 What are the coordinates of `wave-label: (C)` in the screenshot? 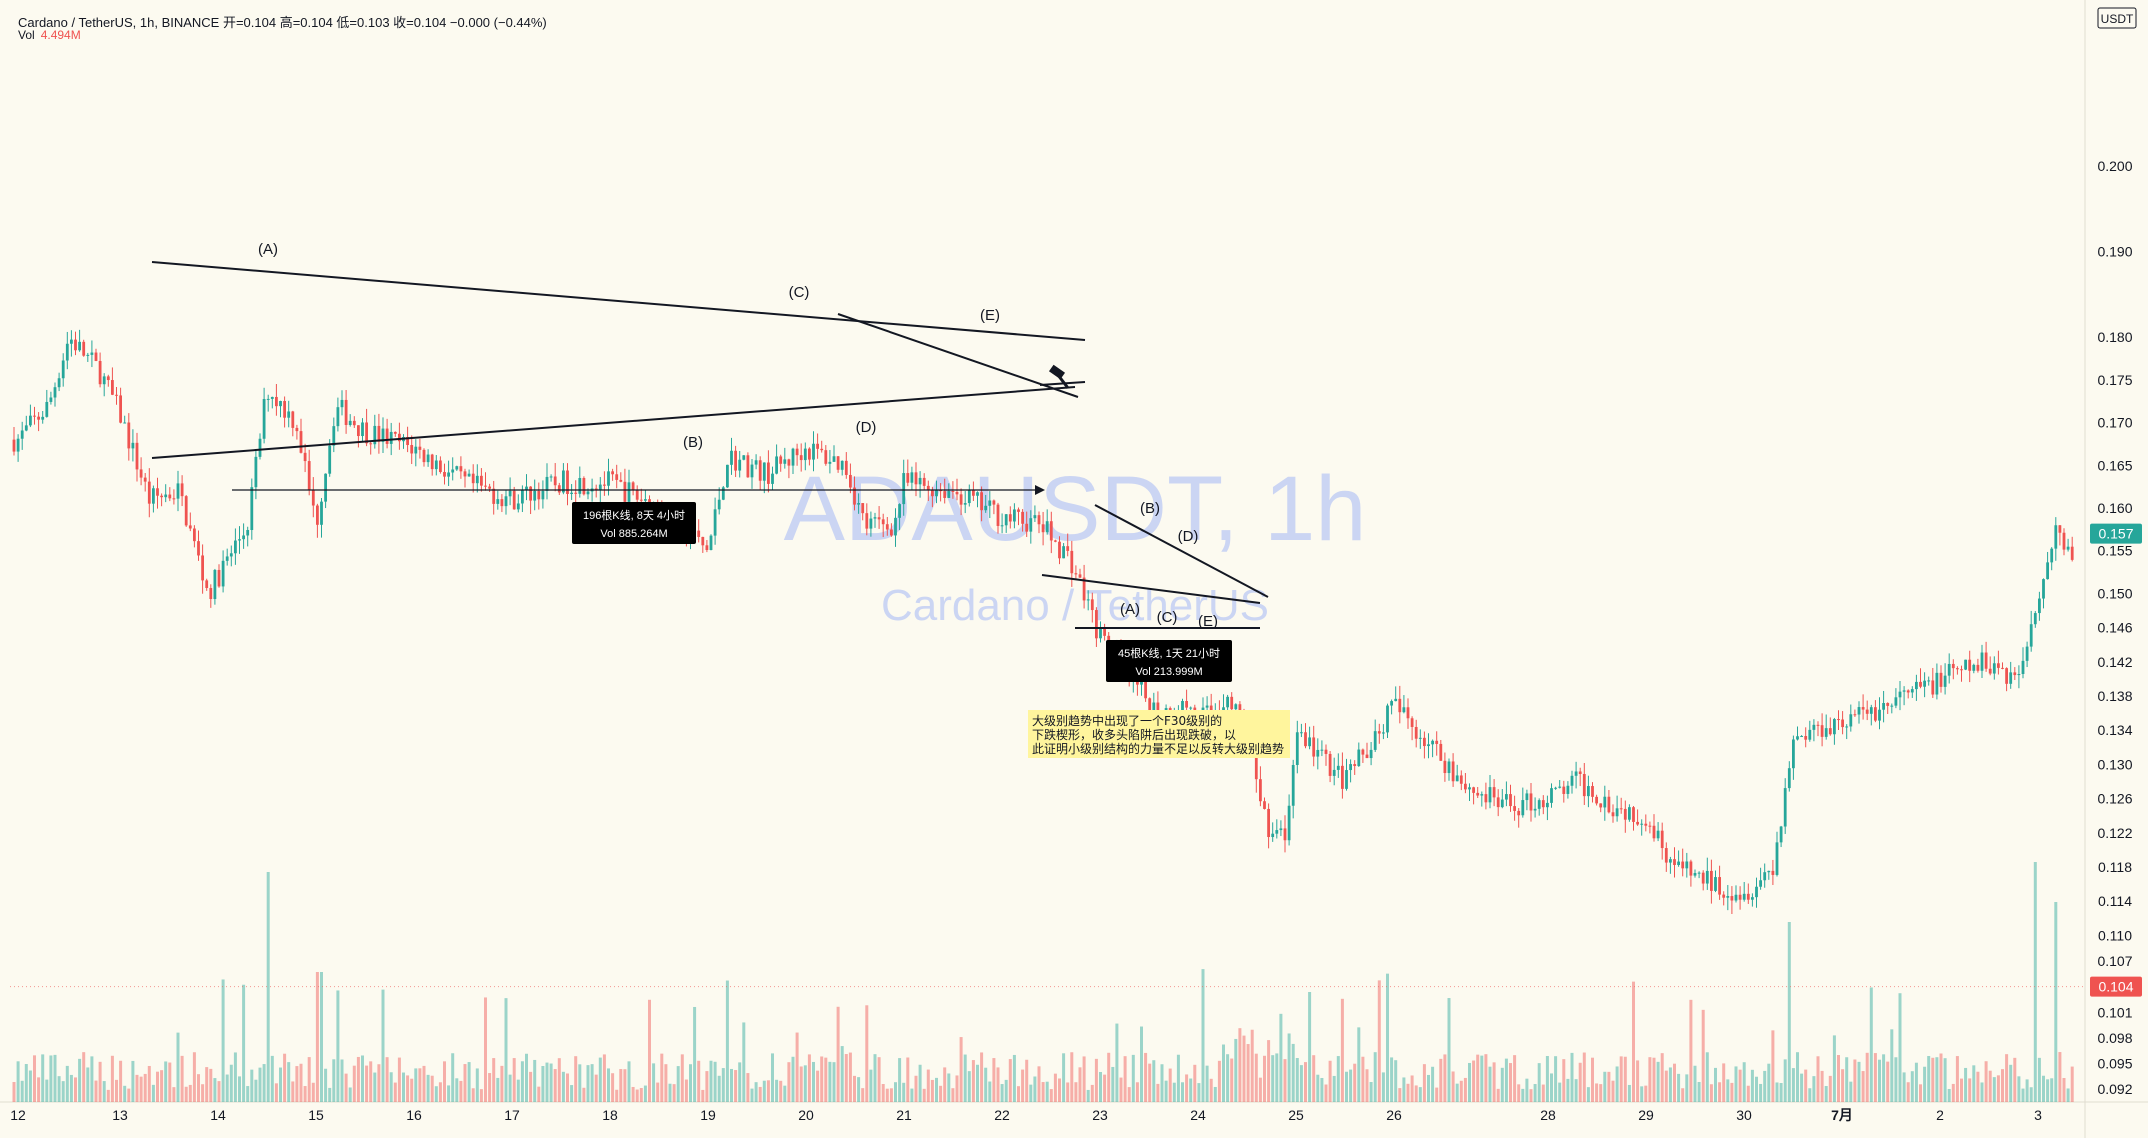 It's located at (799, 292).